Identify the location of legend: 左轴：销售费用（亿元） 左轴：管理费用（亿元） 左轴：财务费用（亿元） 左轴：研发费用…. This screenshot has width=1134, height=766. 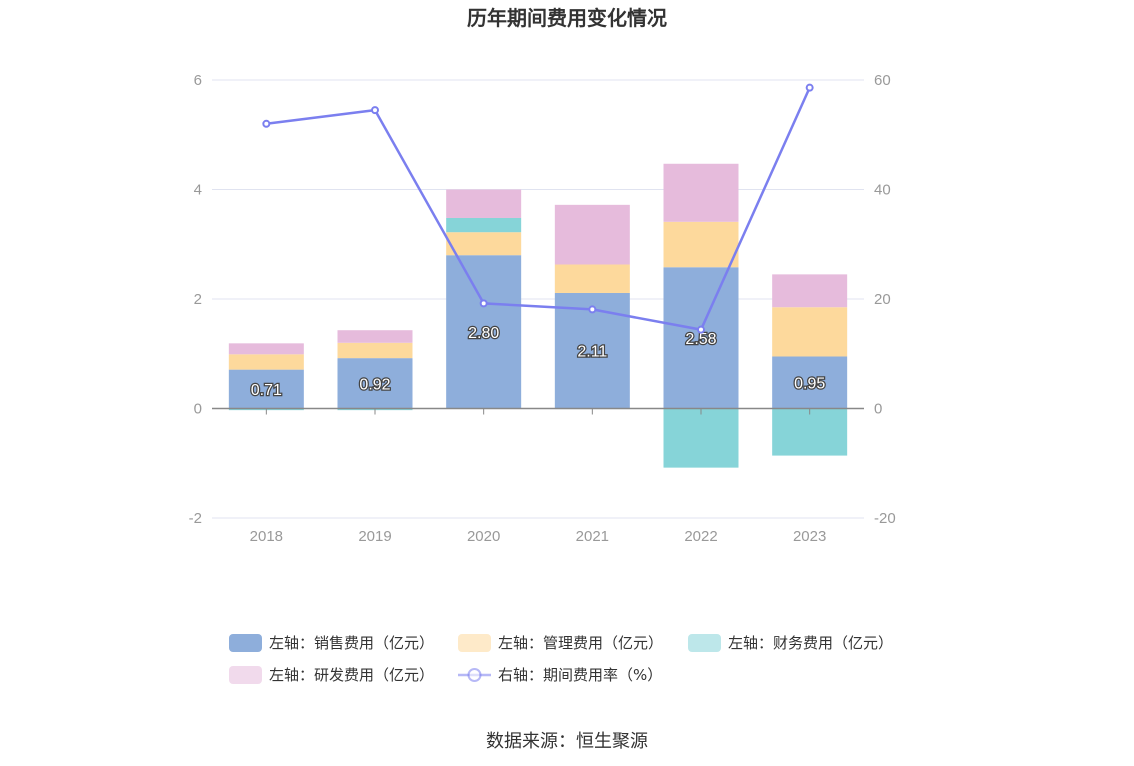
(561, 659).